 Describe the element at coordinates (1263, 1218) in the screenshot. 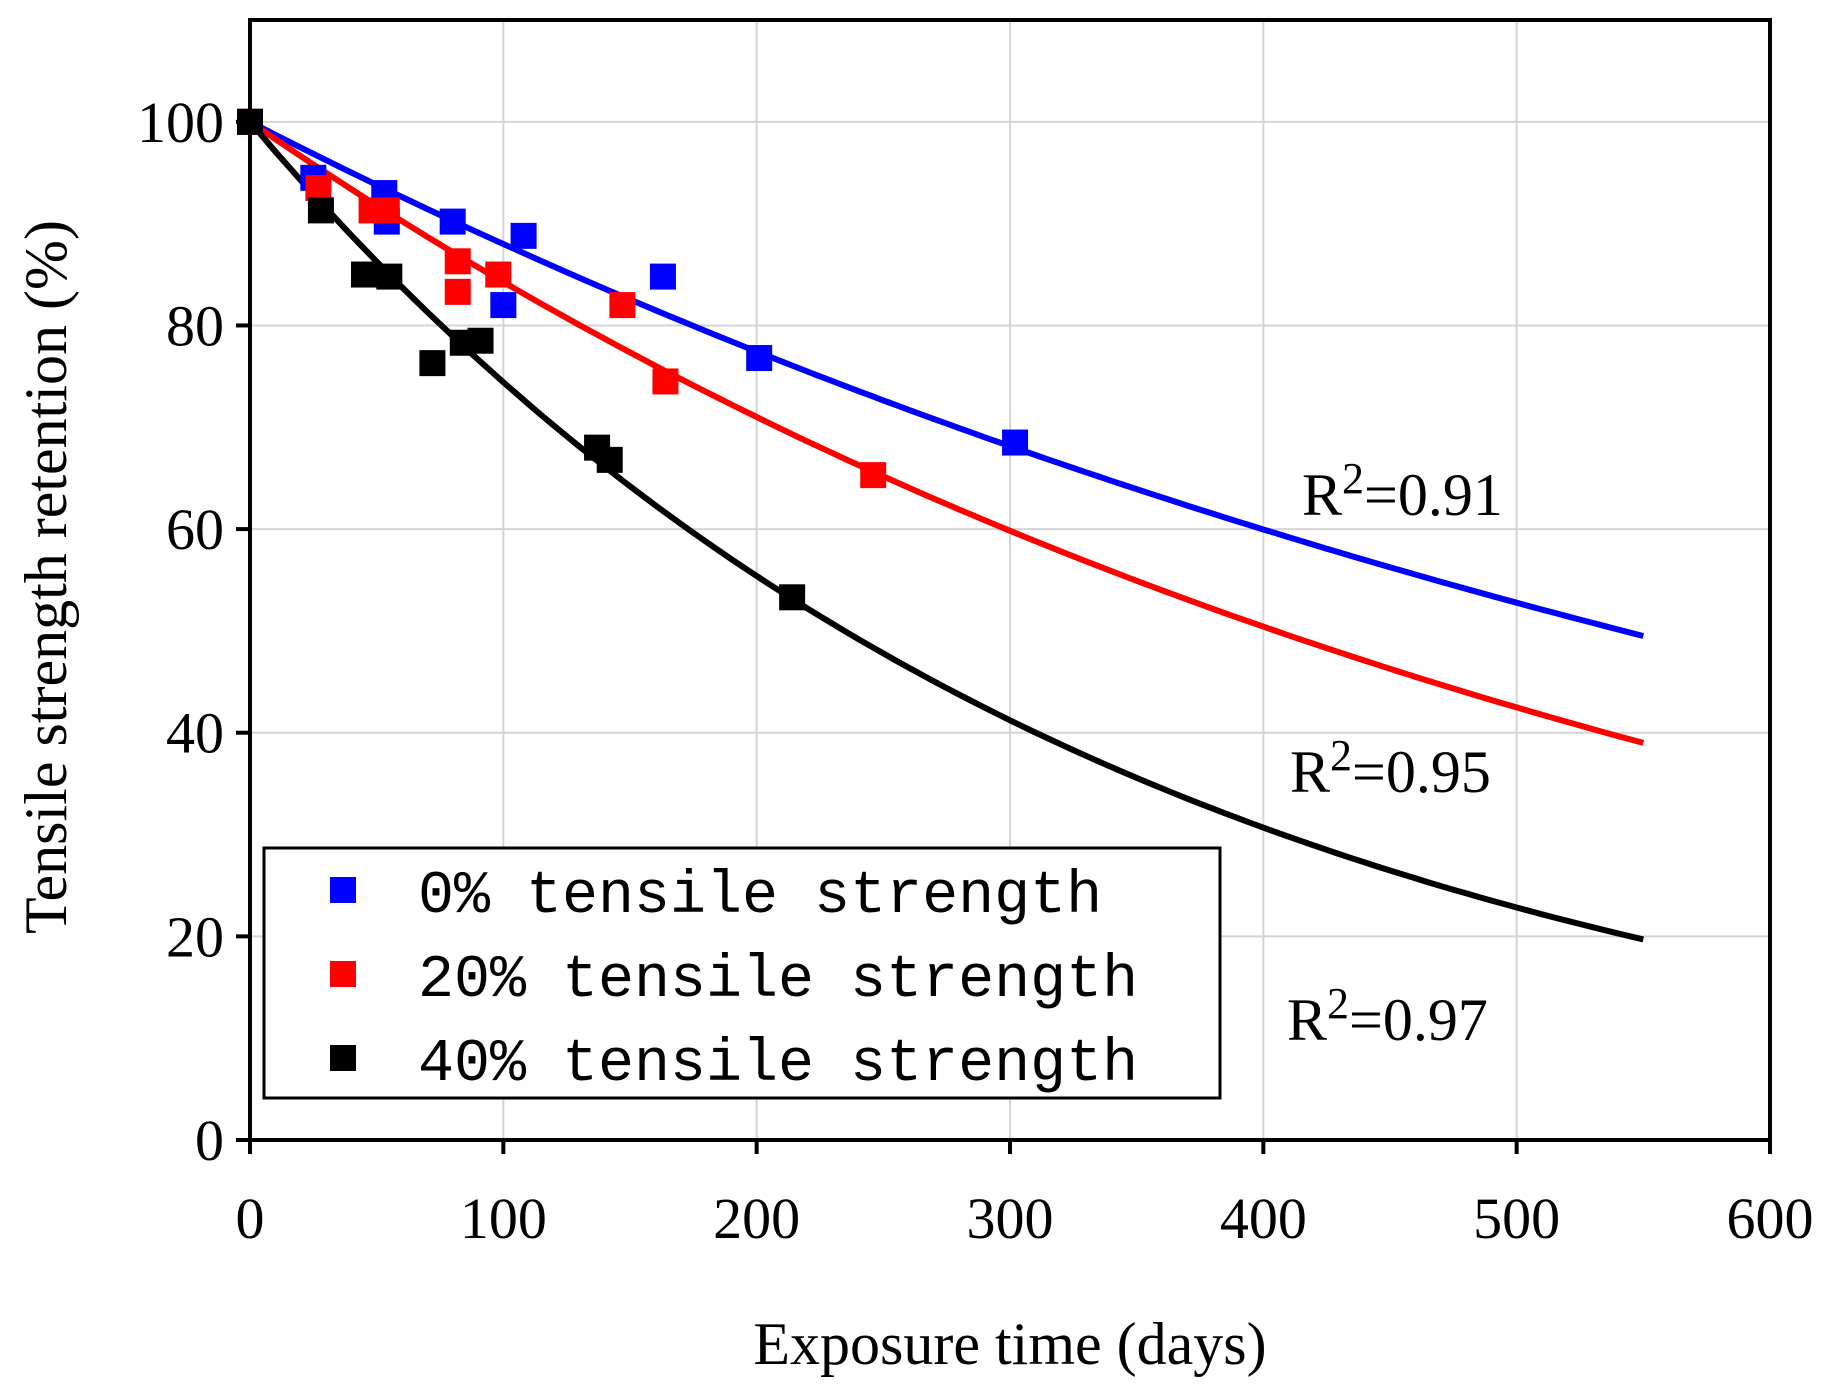

I see `x-tick-label: 400` at that location.